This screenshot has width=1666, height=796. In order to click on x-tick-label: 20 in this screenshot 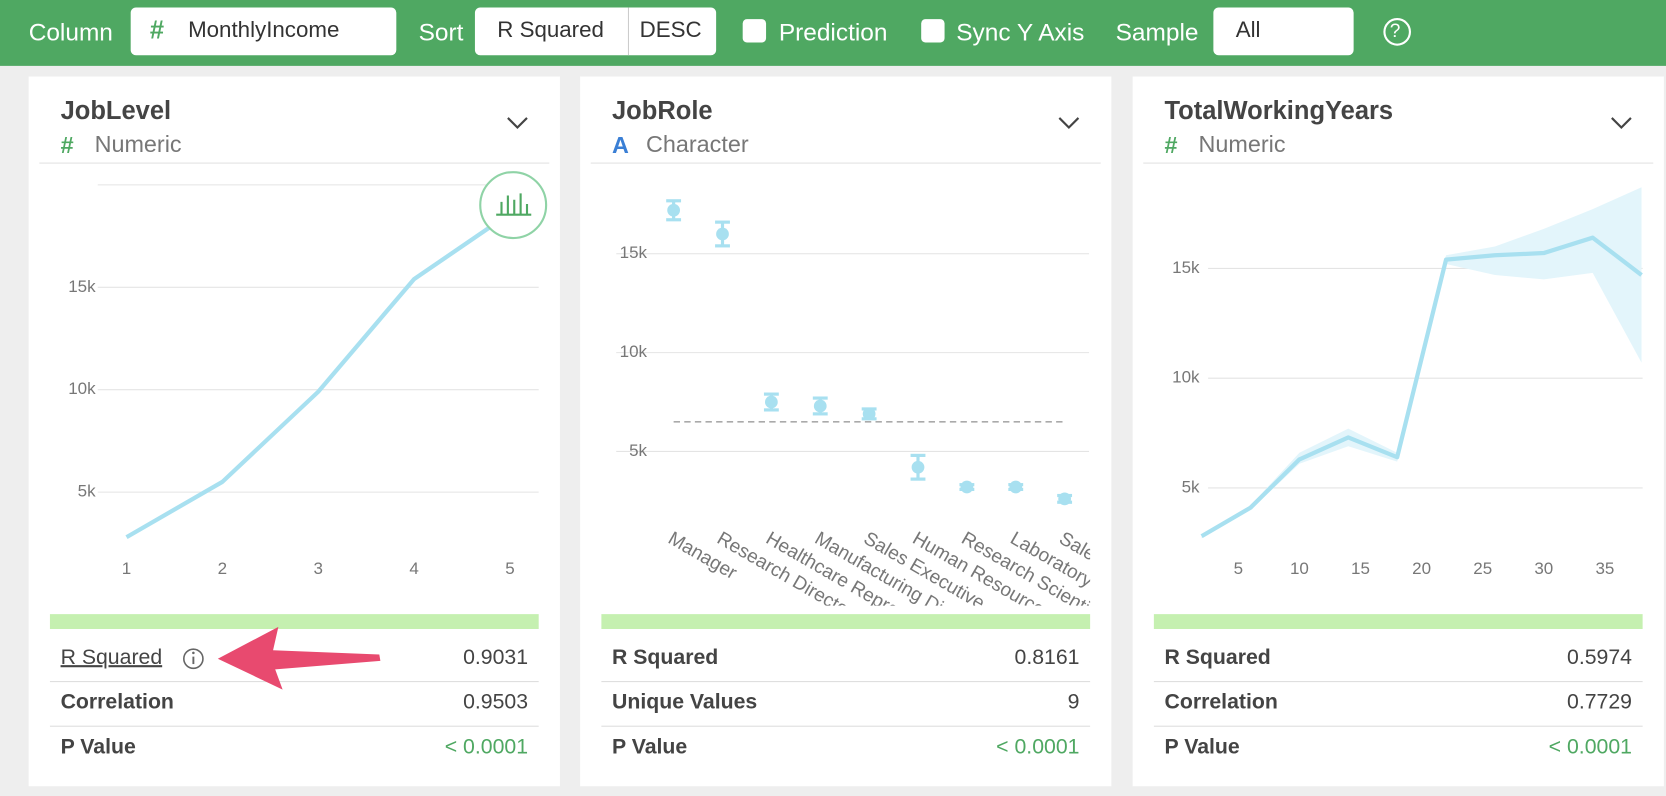, I will do `click(1421, 568)`.